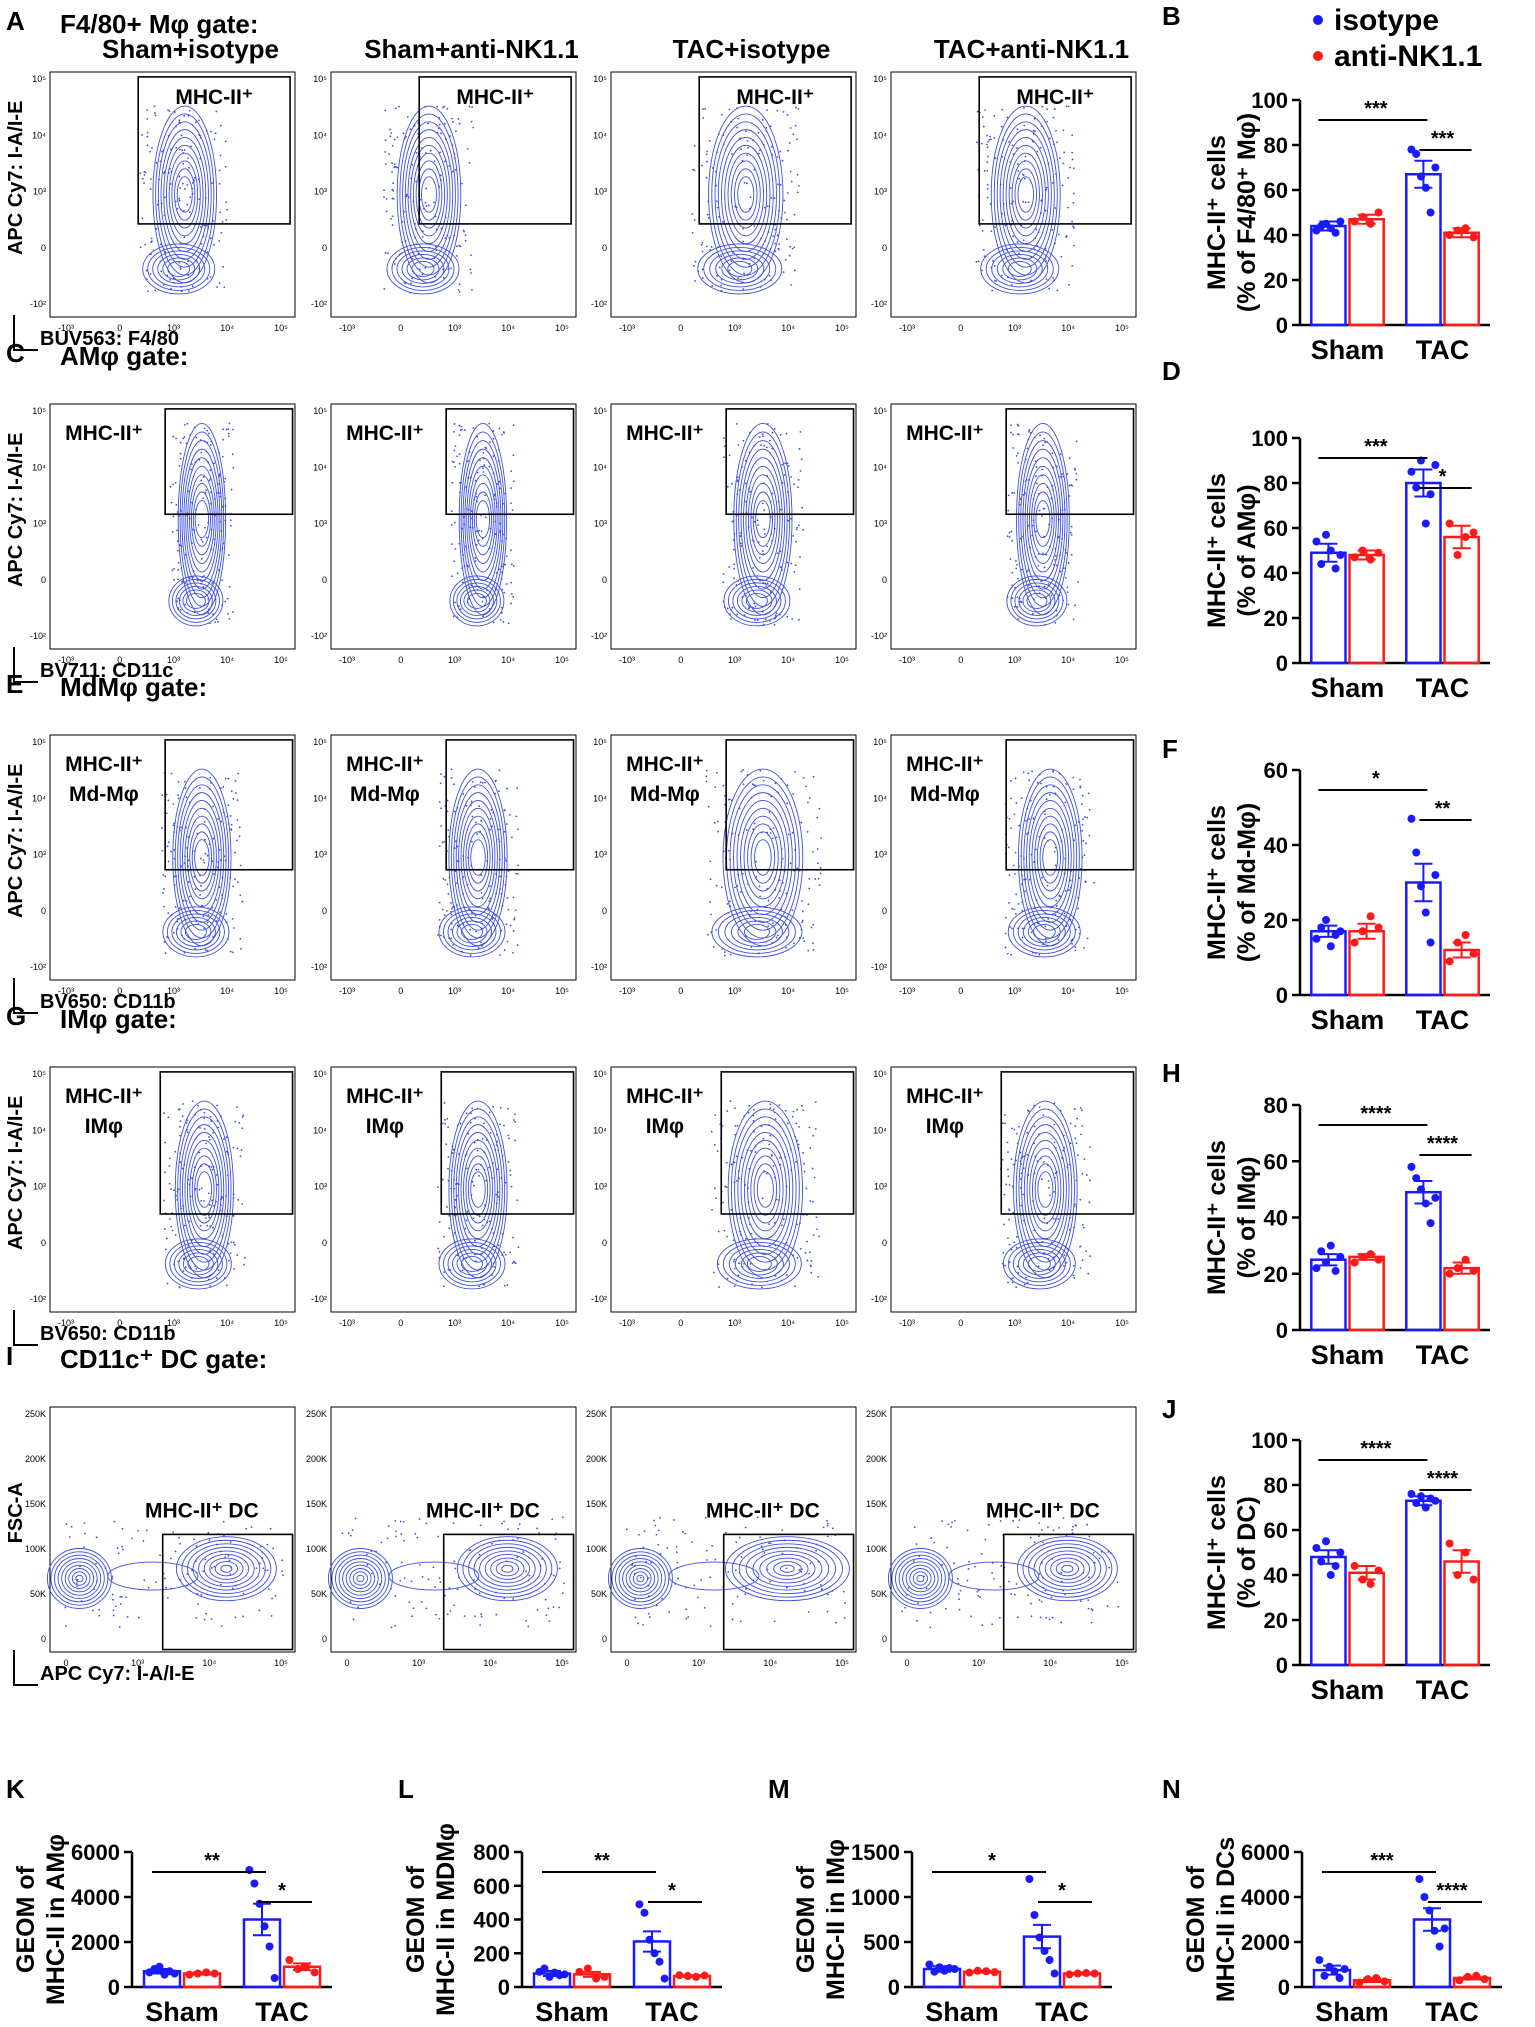 The height and width of the screenshot is (2027, 1535). What do you see at coordinates (1269, 100) in the screenshot?
I see `y-tick-label: 100` at bounding box center [1269, 100].